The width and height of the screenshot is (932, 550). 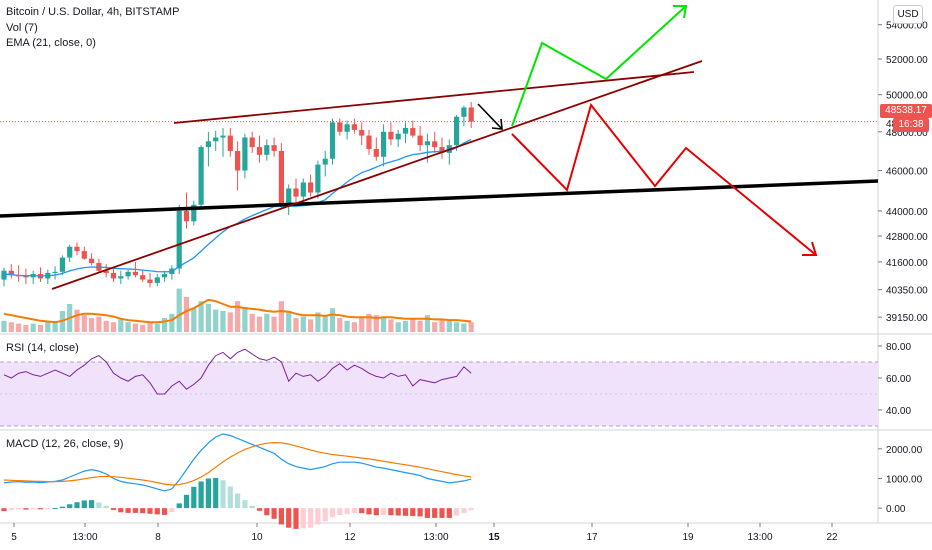 I want to click on legend-rsi: RSI (14, close), so click(x=42, y=348).